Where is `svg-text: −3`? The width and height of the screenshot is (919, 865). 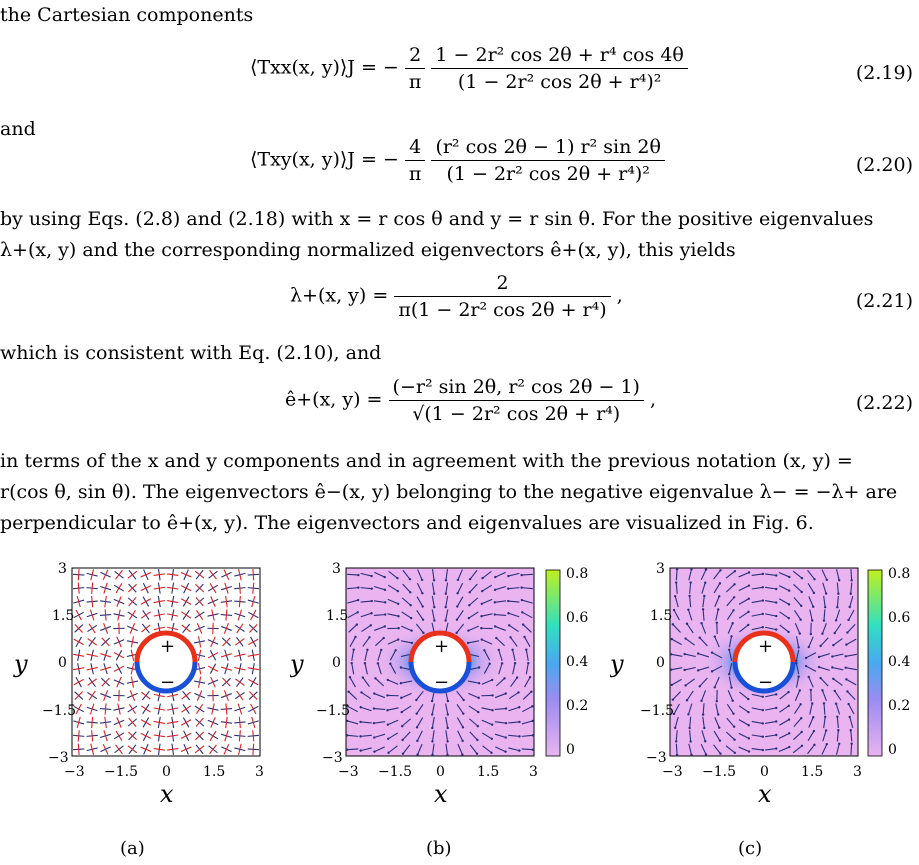
svg-text: −3 is located at coordinates (672, 772).